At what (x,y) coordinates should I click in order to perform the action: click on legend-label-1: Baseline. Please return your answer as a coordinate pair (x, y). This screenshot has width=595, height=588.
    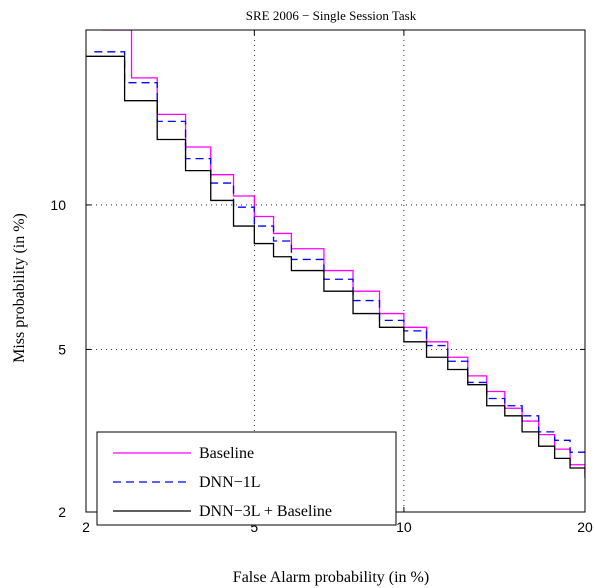
    Looking at the image, I should click on (226, 453).